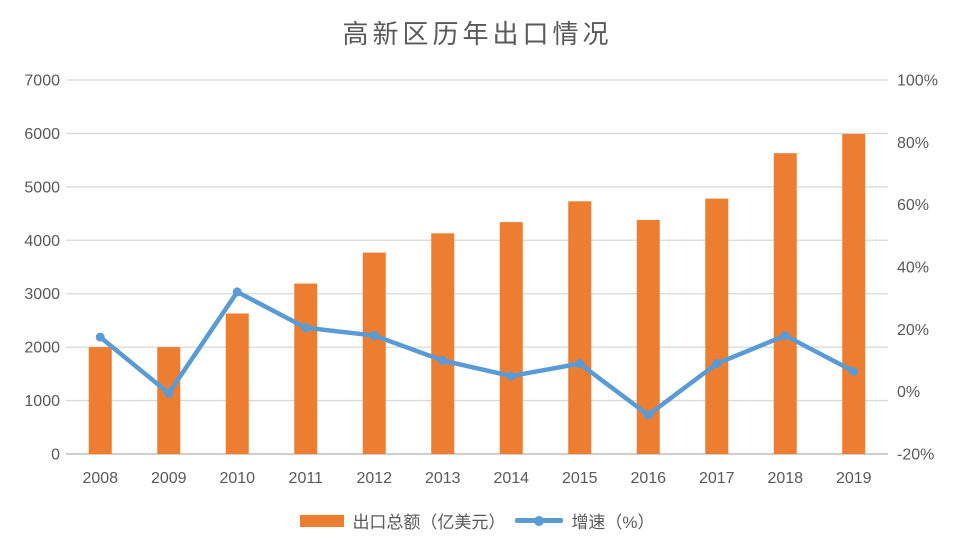 The height and width of the screenshot is (552, 955). I want to click on y-left-tick-label: 7000, so click(42, 81).